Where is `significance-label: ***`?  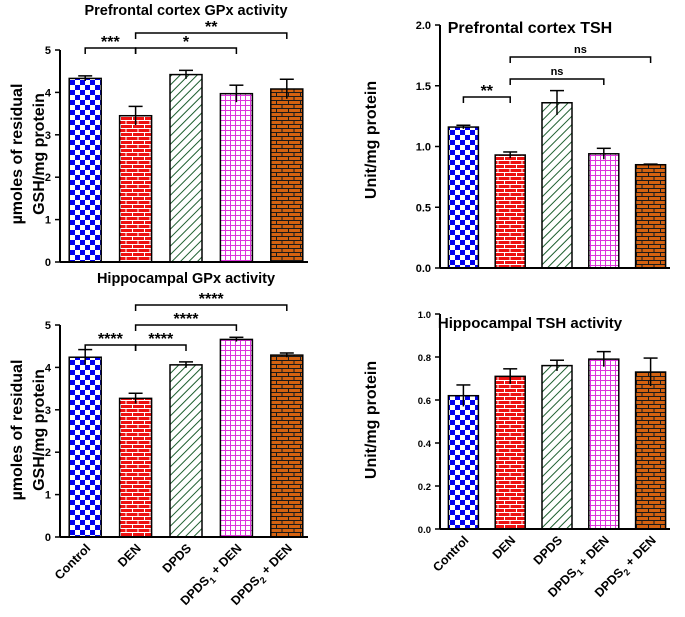 significance-label: *** is located at coordinates (110, 42).